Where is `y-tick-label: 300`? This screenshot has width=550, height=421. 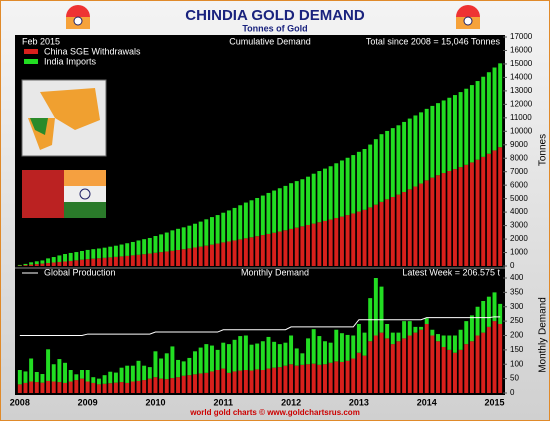
y-tick-label: 300 is located at coordinates (517, 306).